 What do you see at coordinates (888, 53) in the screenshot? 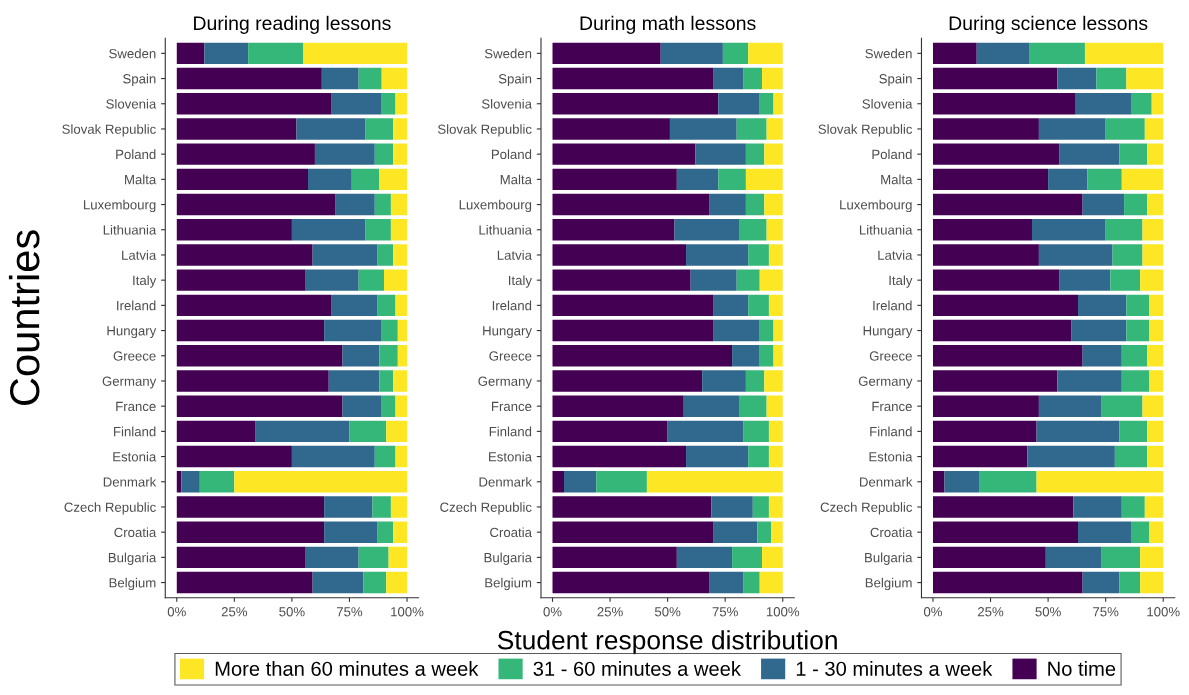
I see `y-tick-label: Sweden` at bounding box center [888, 53].